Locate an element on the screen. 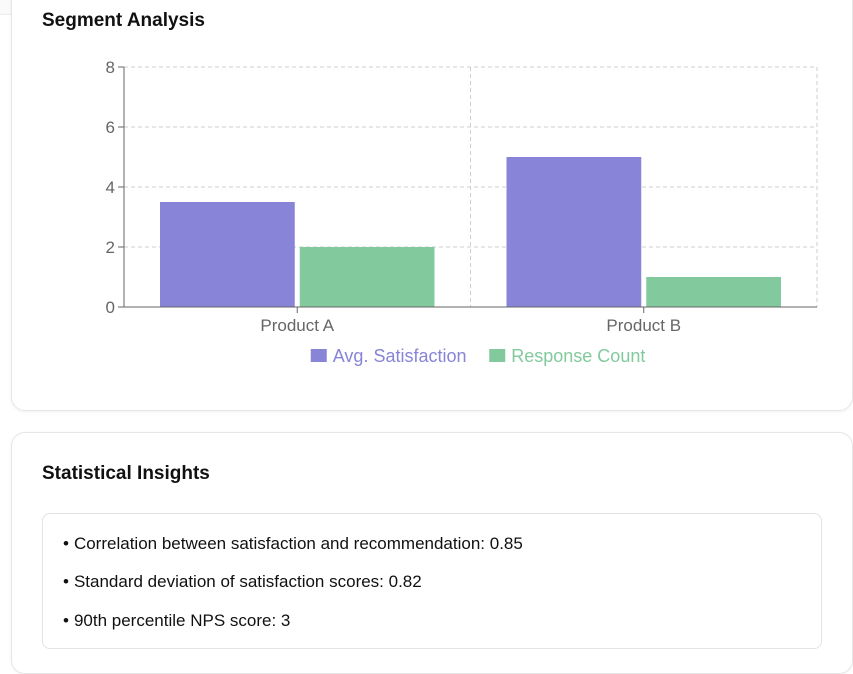 This screenshot has height=674, width=853. y-tick-label: 8 is located at coordinates (110, 67).